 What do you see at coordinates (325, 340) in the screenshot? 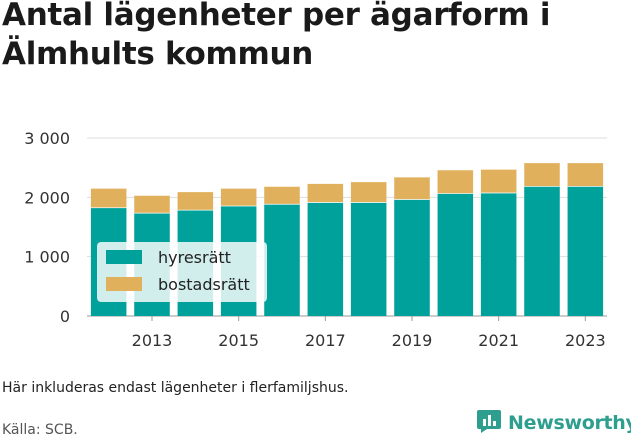
I see `x-tick-label: 2017` at bounding box center [325, 340].